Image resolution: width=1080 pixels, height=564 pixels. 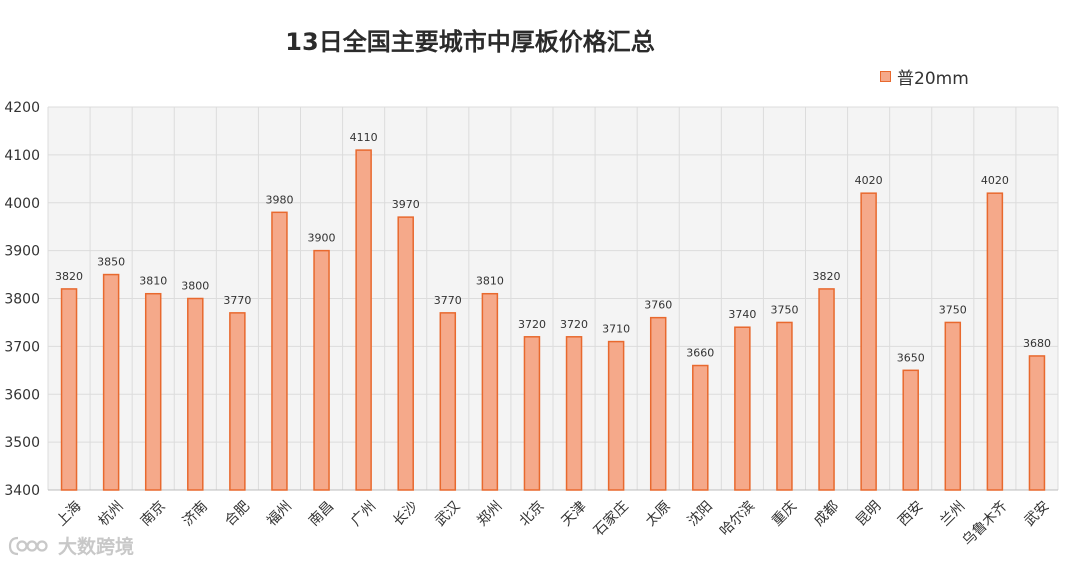 What do you see at coordinates (22, 347) in the screenshot?
I see `y-tick-label: 3700` at bounding box center [22, 347].